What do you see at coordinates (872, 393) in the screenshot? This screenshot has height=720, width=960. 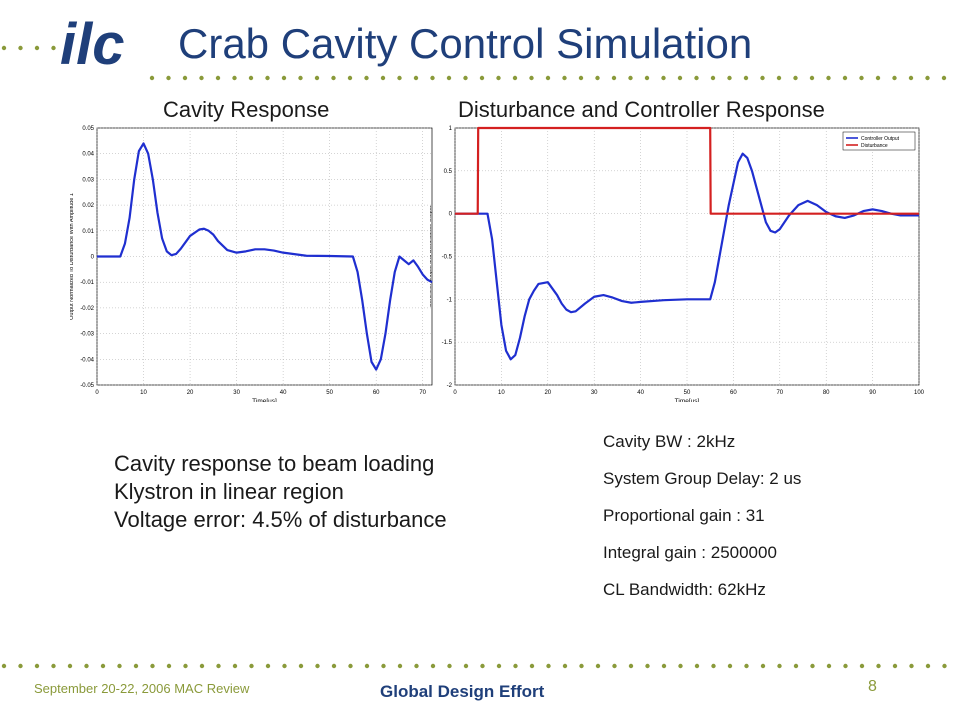 I see `x-tick-label: 90` at bounding box center [872, 393].